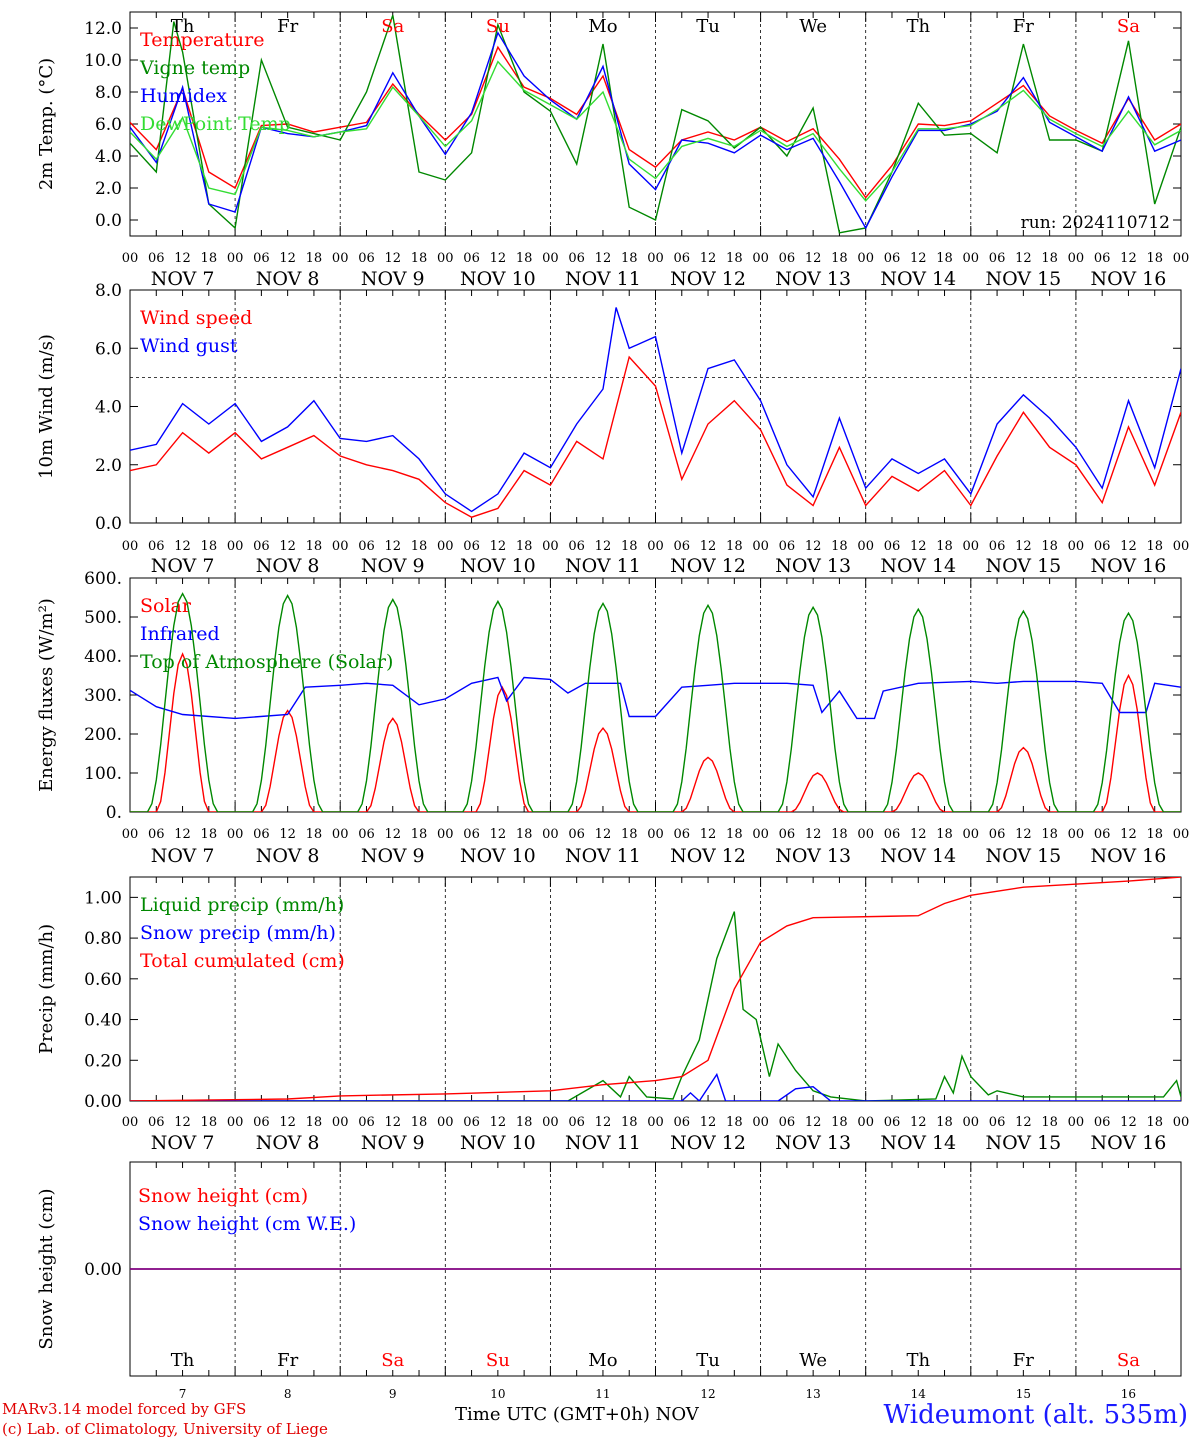 The width and height of the screenshot is (1194, 1440). What do you see at coordinates (708, 856) in the screenshot?
I see `date-label: NOV 12` at bounding box center [708, 856].